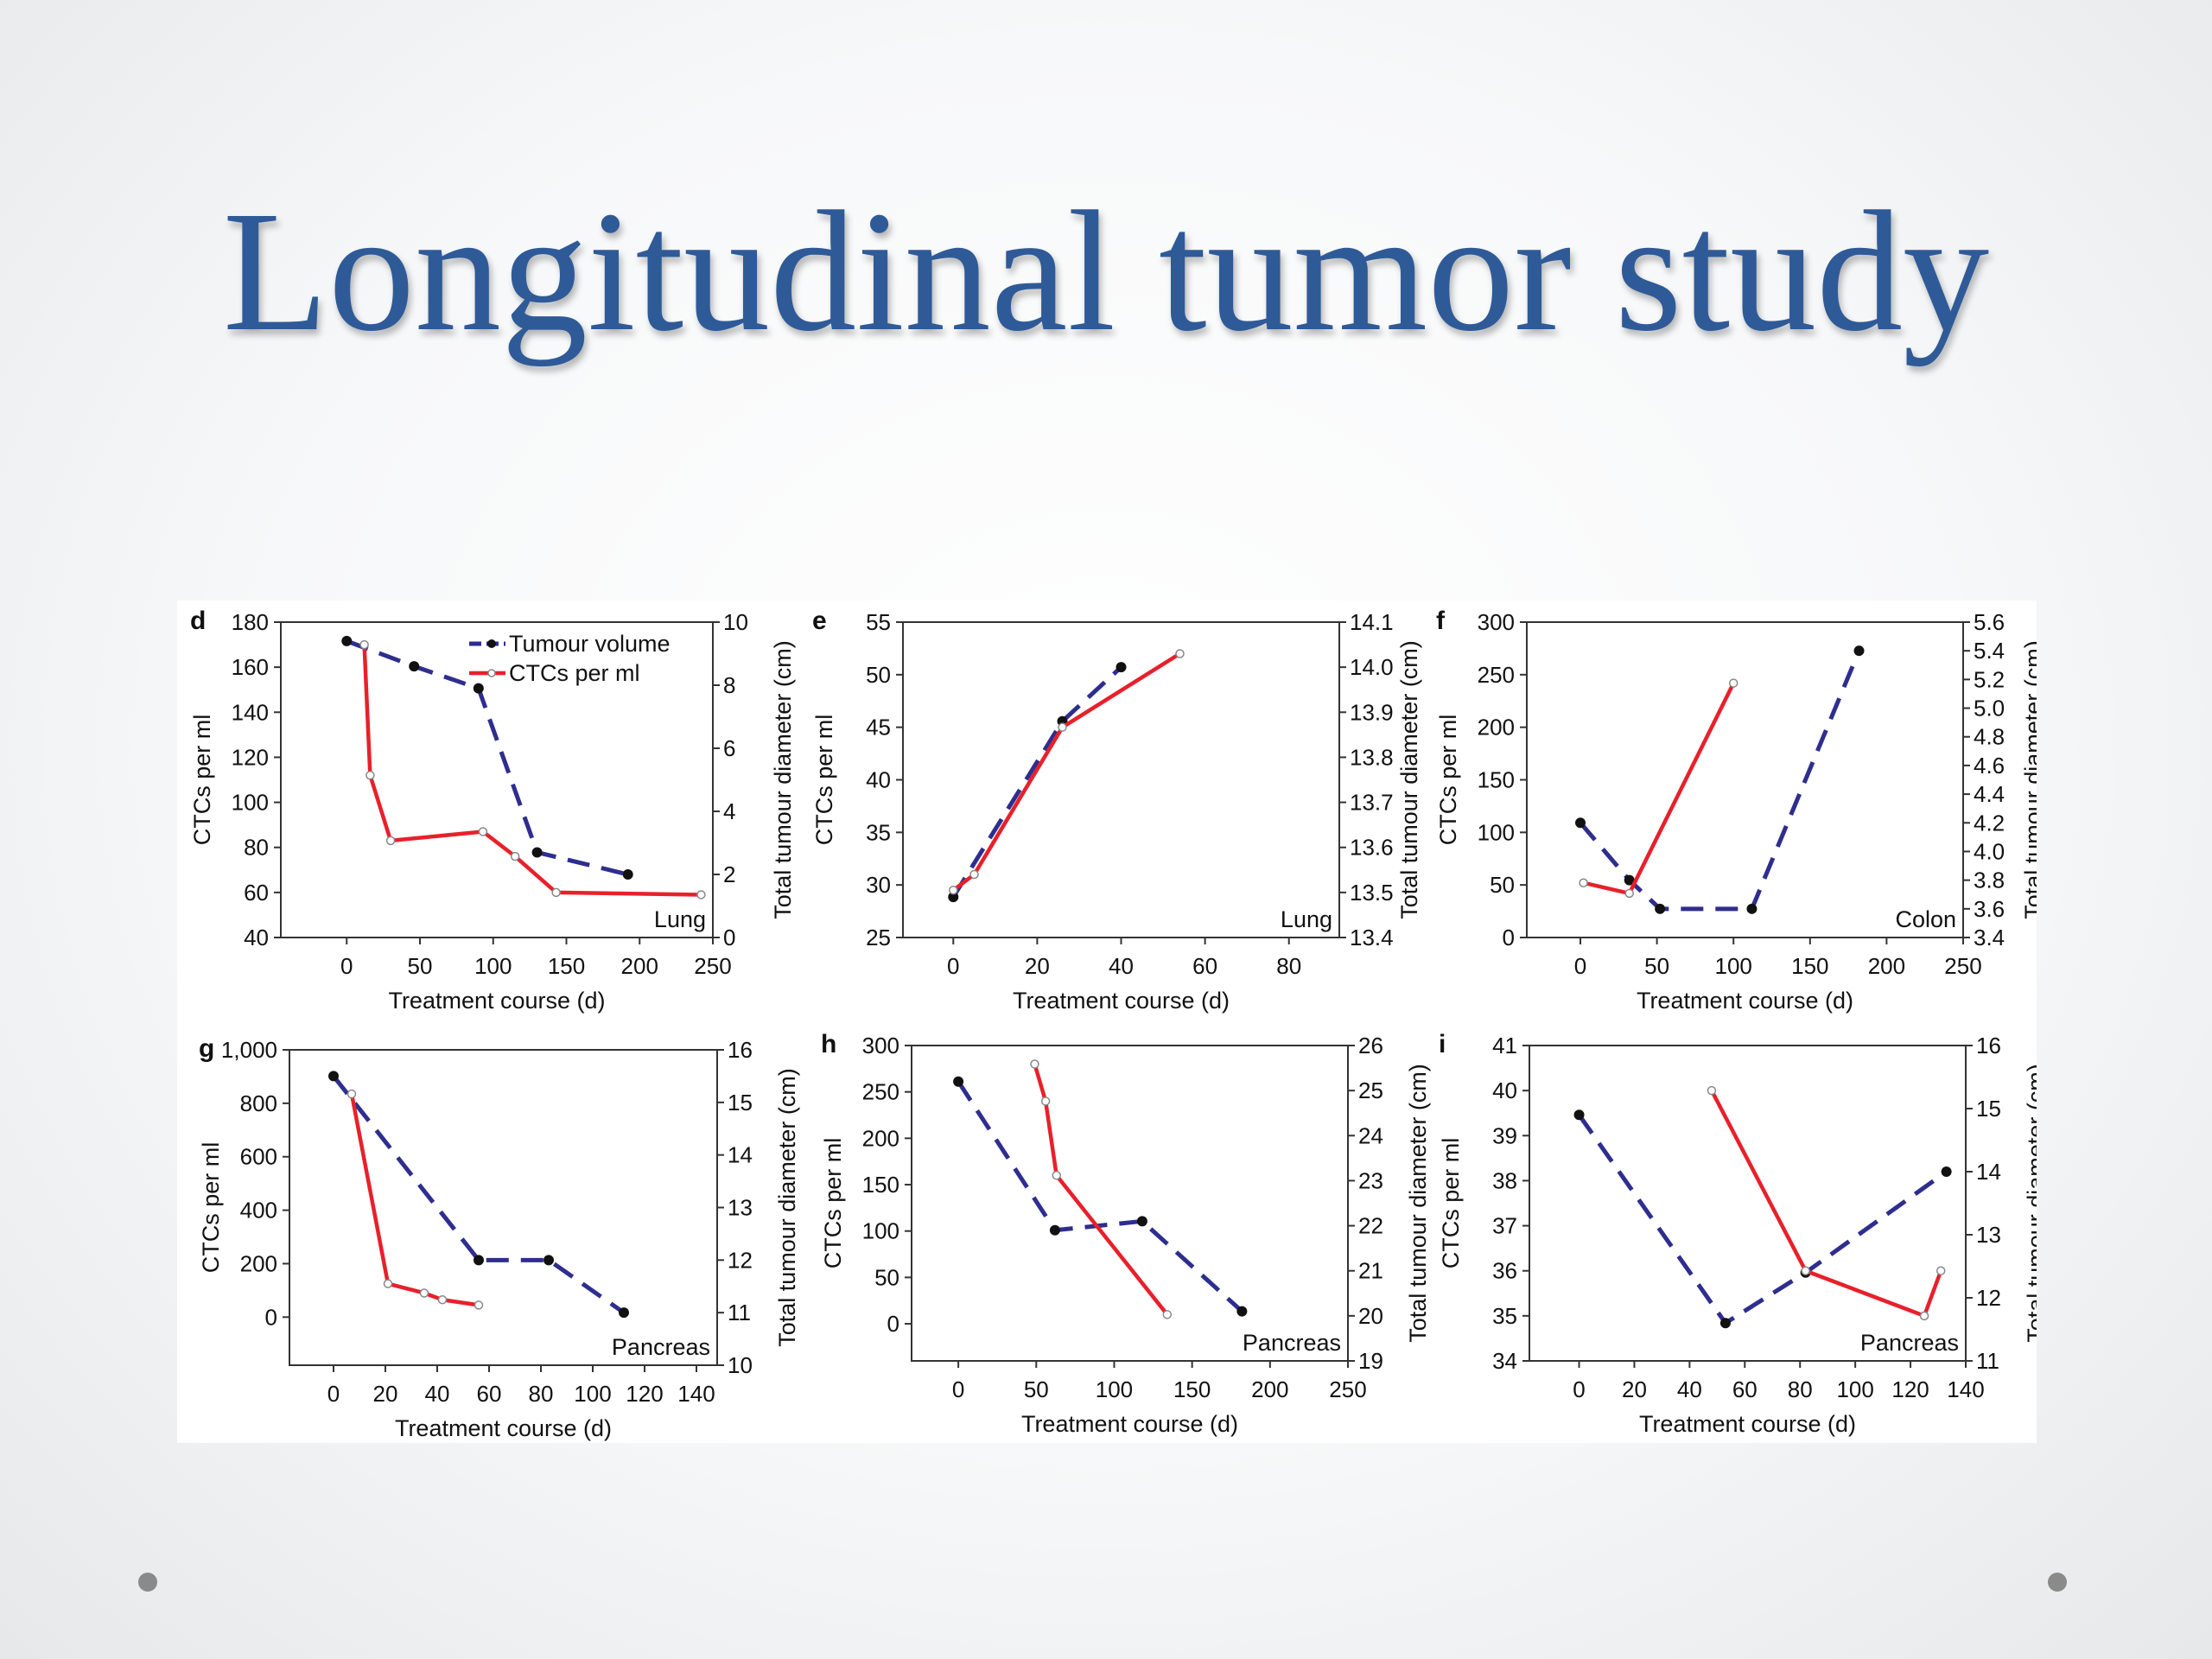 This screenshot has height=1659, width=2212. I want to click on x-tick-label: 60, so click(1204, 966).